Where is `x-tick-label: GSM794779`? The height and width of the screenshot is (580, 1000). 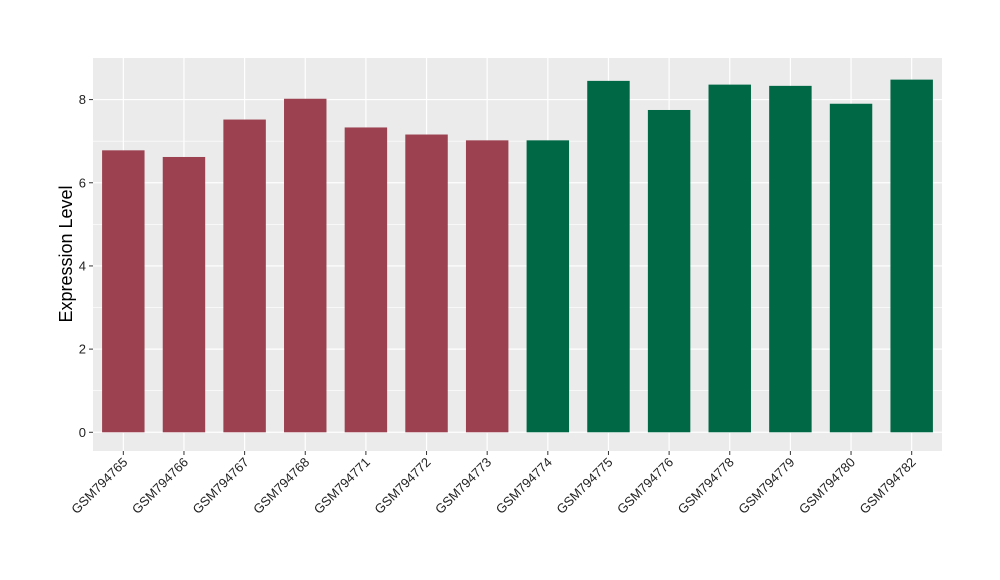 x-tick-label: GSM794779 is located at coordinates (766, 486).